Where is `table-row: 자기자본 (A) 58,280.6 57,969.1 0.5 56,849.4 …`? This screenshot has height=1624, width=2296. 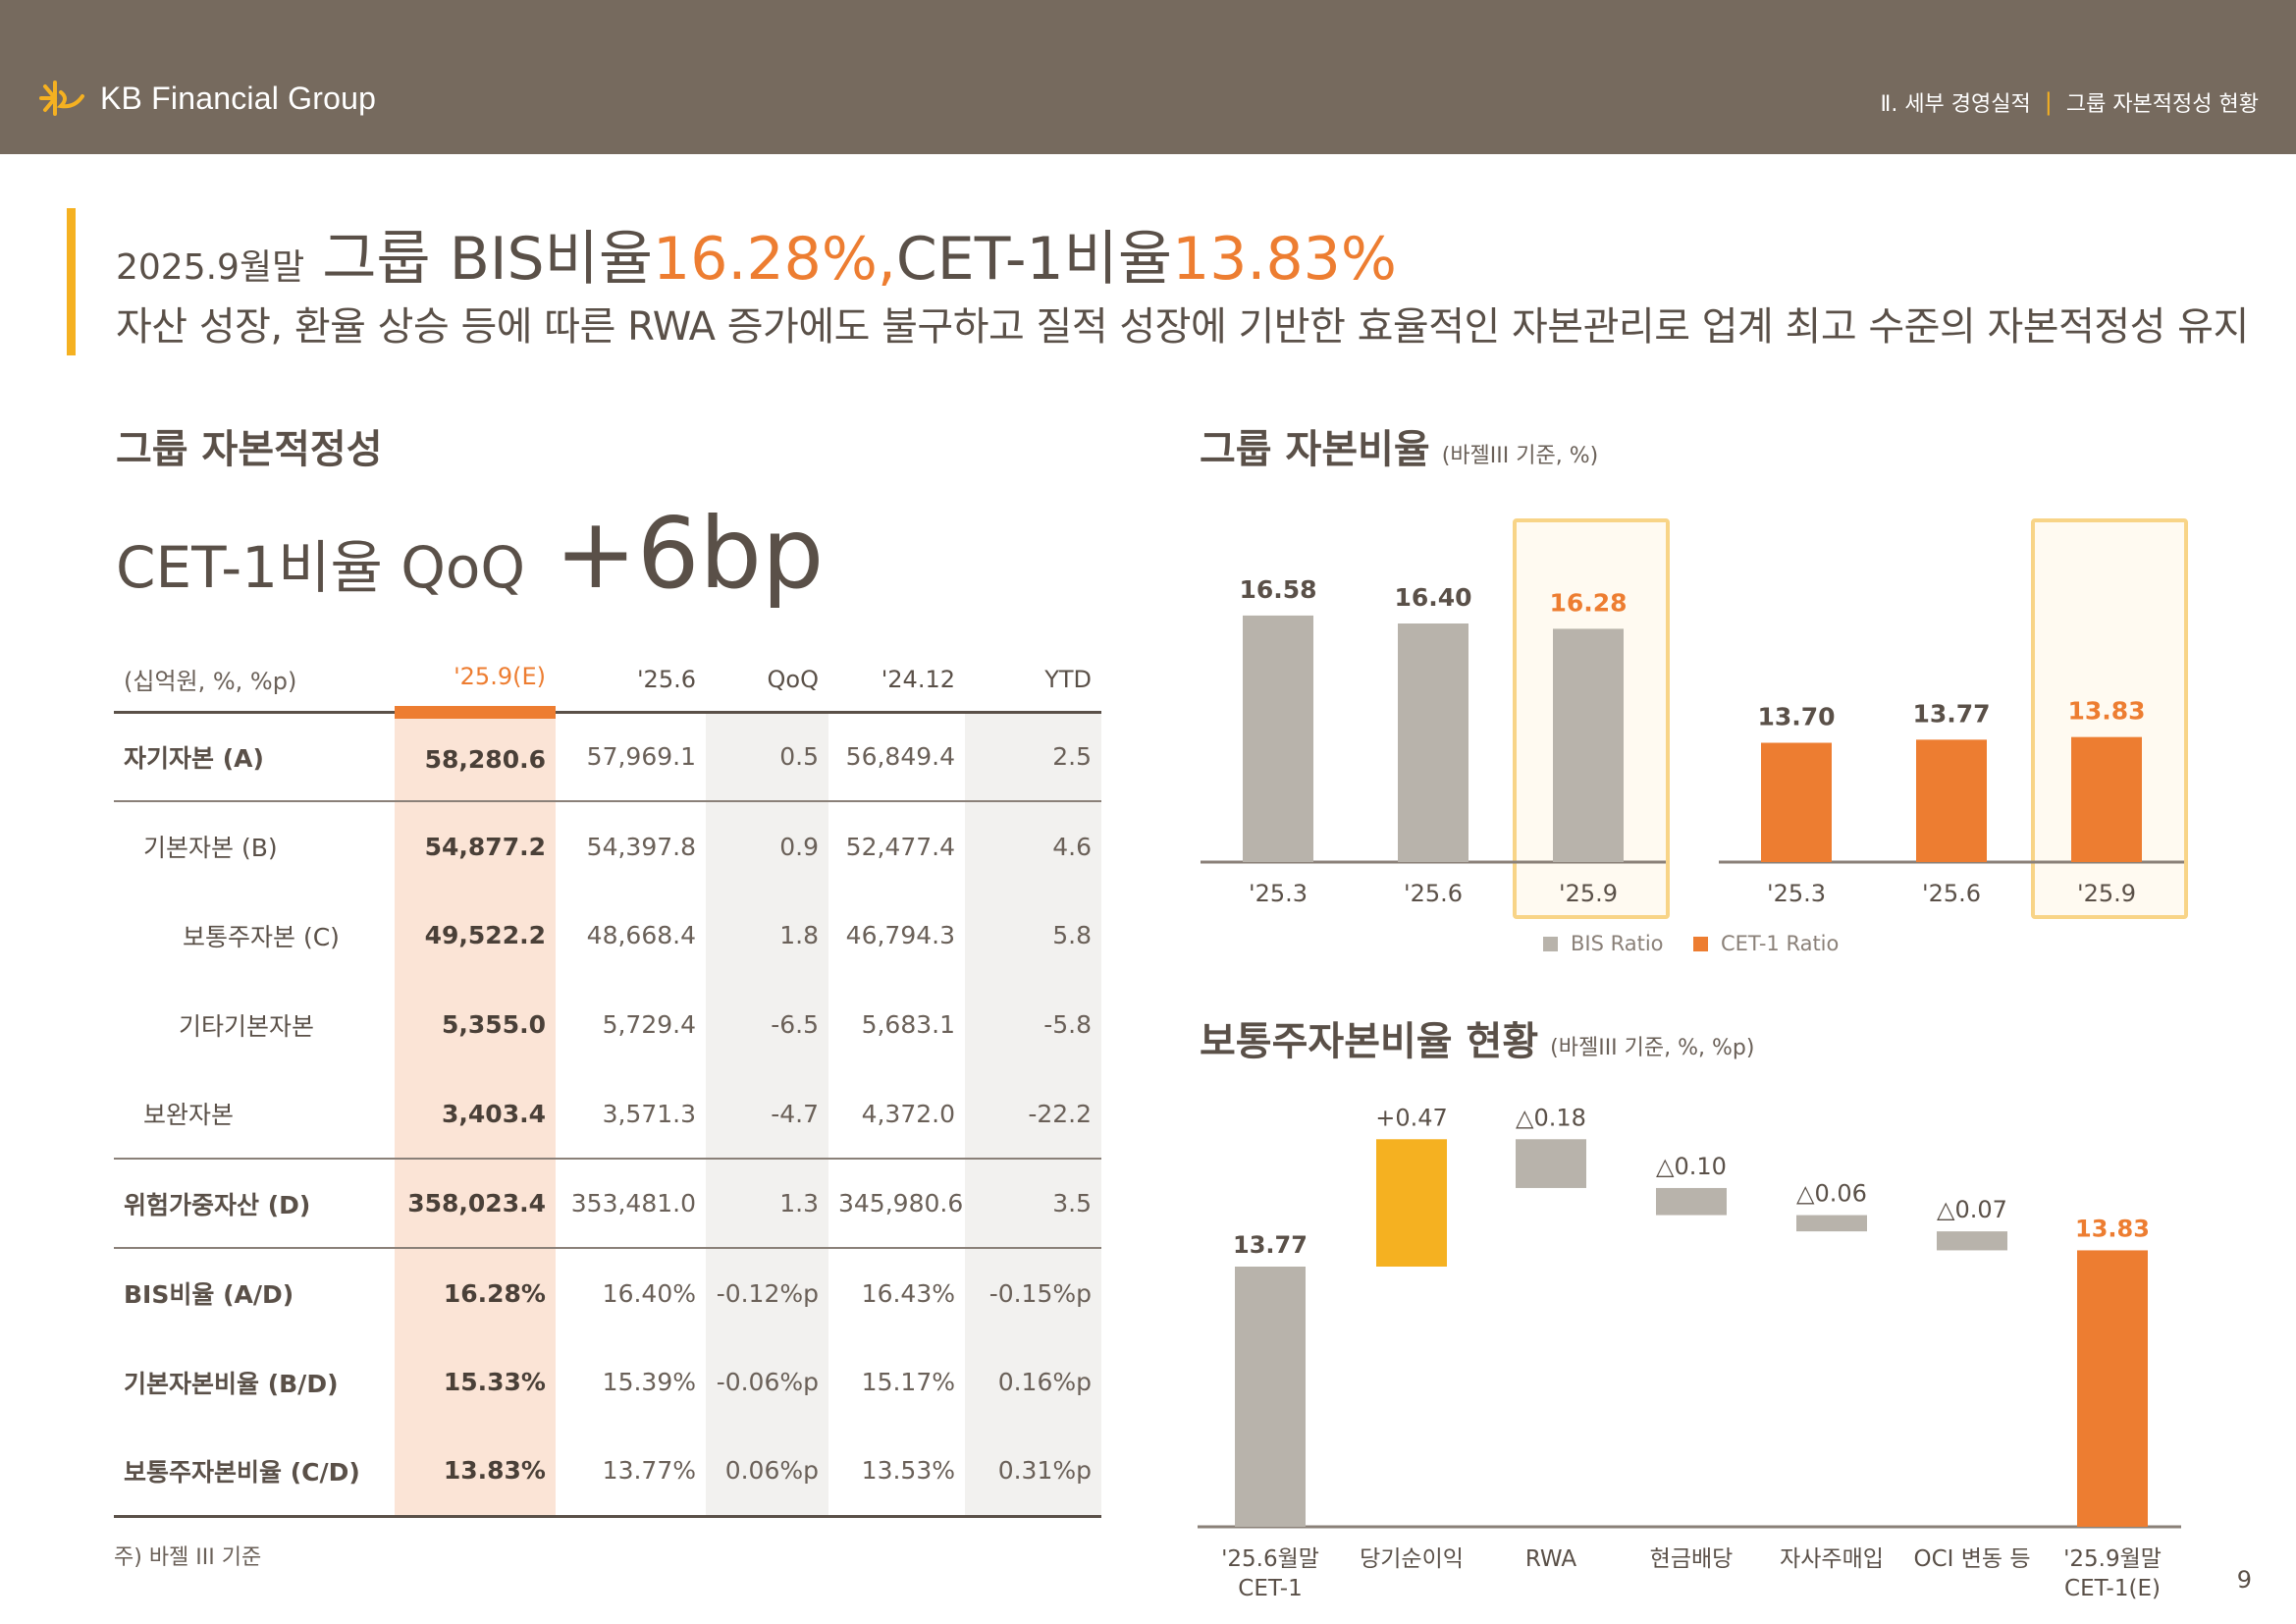 table-row: 자기자본 (A) 58,280.6 57,969.1 0.5 56,849.4 … is located at coordinates (607, 757).